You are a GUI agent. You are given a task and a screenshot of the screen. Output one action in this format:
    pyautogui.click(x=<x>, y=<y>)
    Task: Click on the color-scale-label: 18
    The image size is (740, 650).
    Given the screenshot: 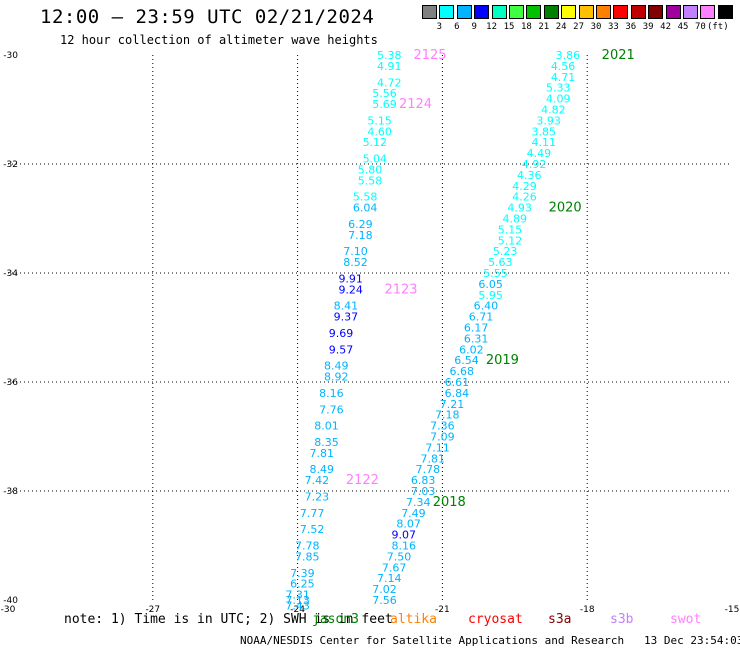 What is the action you would take?
    pyautogui.click(x=526, y=27)
    